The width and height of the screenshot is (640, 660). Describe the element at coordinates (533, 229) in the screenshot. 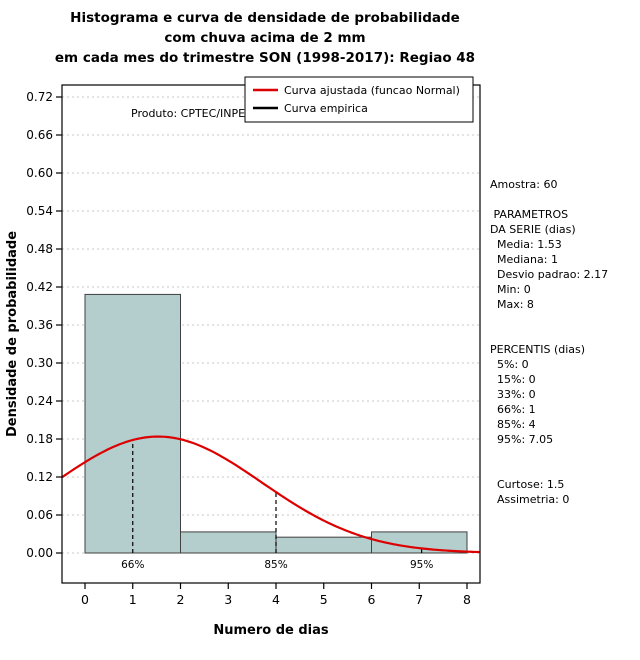

I see `stats-line: DA SERIE (dias)` at that location.